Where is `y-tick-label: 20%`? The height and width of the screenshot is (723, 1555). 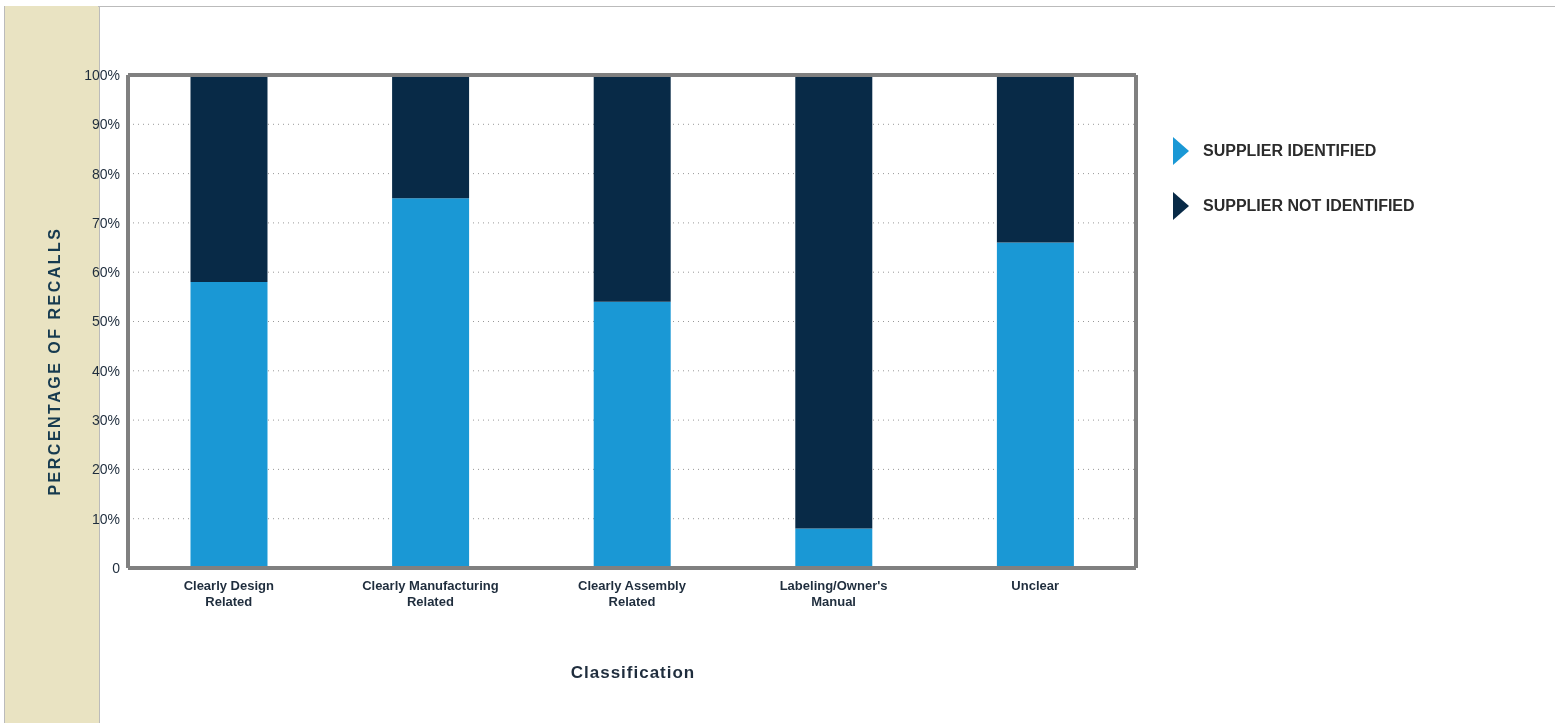 y-tick-label: 20% is located at coordinates (105, 469).